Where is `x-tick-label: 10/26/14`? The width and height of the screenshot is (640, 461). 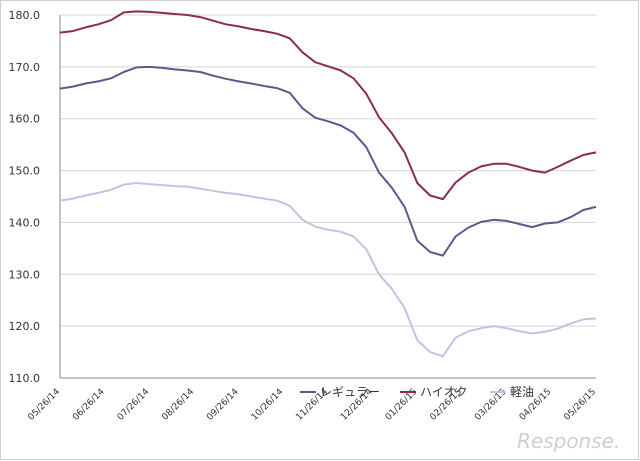
x-tick-label: 10/26/14 is located at coordinates (268, 405).